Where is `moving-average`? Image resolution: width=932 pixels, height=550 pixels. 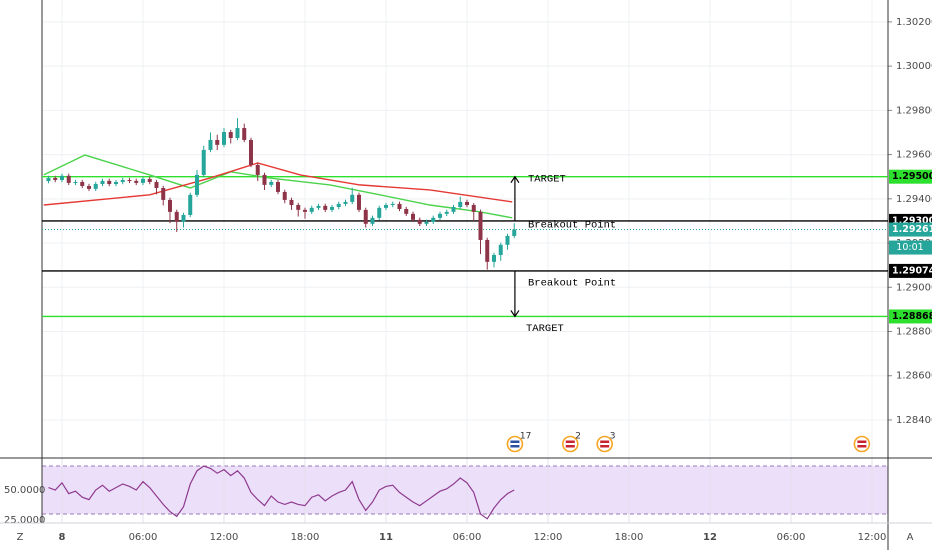 moving-average is located at coordinates (278, 184).